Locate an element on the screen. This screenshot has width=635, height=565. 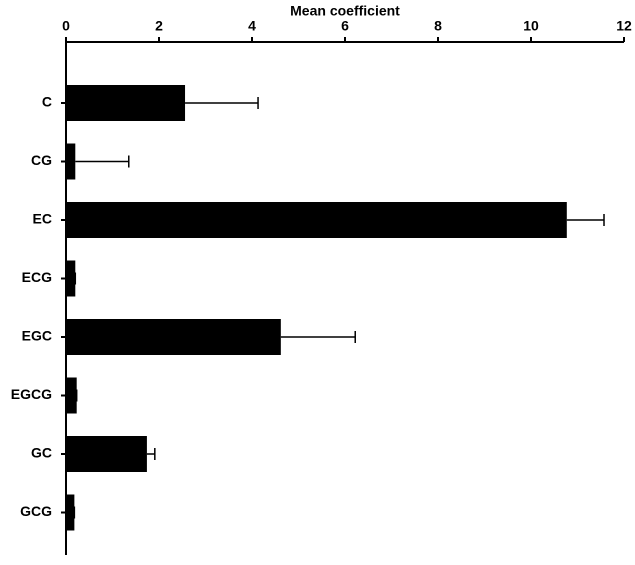
y-tick-label: C is located at coordinates (47, 102).